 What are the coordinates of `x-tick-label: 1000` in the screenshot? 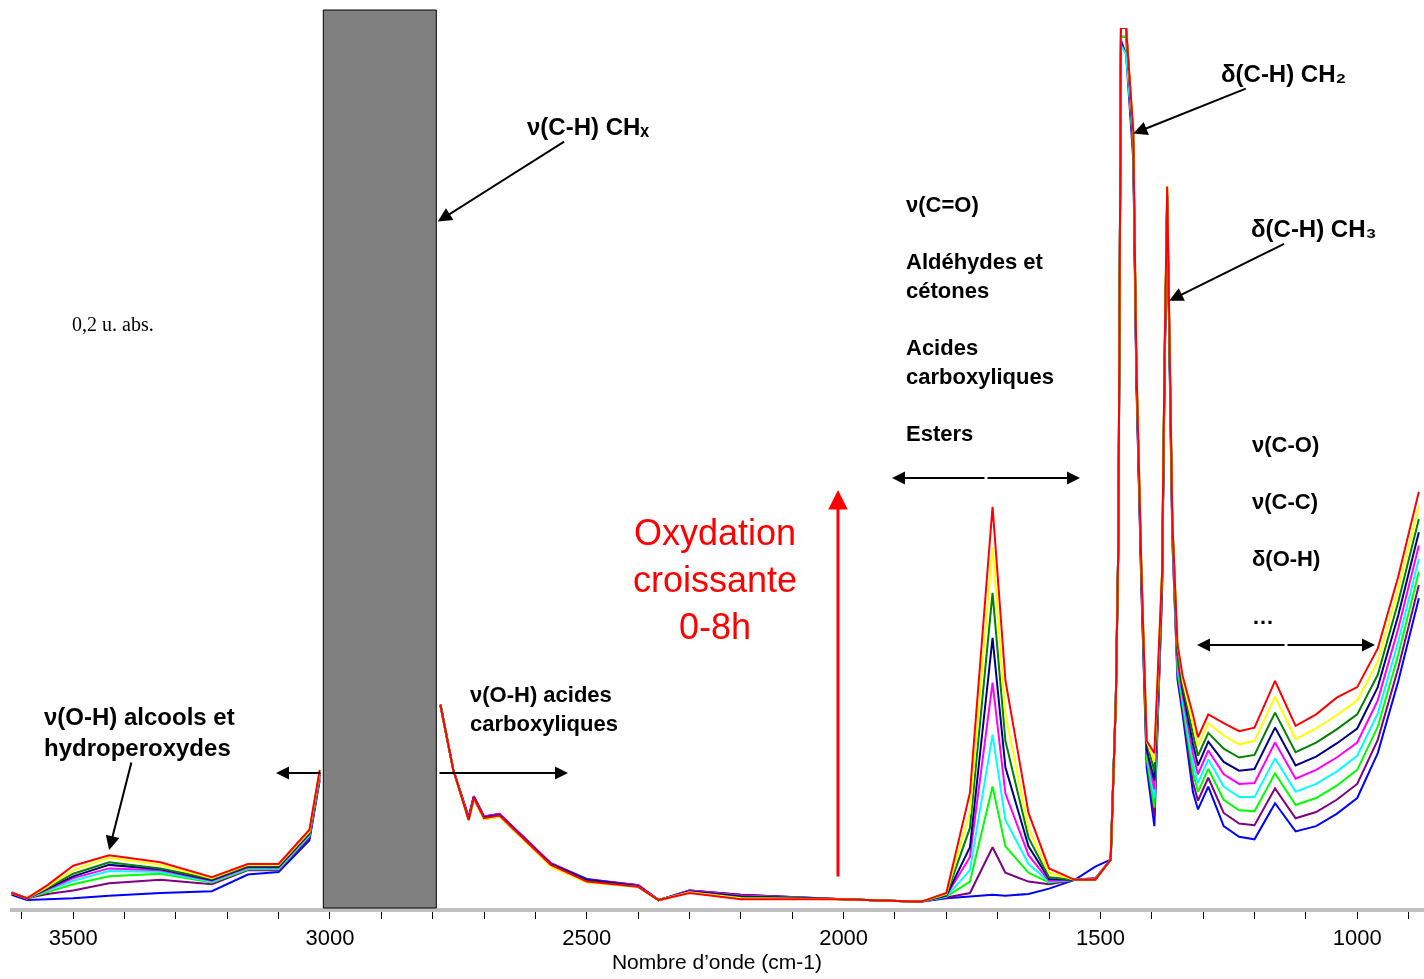 It's located at (1357, 938).